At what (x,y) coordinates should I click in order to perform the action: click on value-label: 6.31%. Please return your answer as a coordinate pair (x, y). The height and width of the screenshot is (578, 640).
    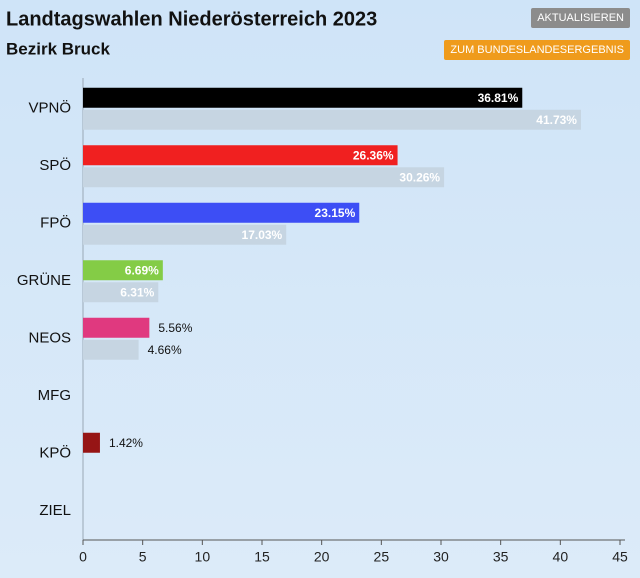
    Looking at the image, I should click on (137, 292).